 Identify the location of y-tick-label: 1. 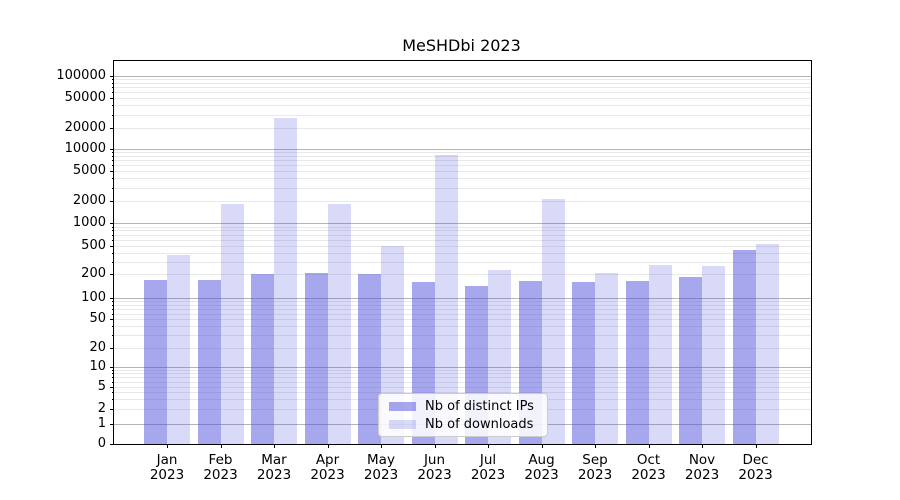
(101, 423).